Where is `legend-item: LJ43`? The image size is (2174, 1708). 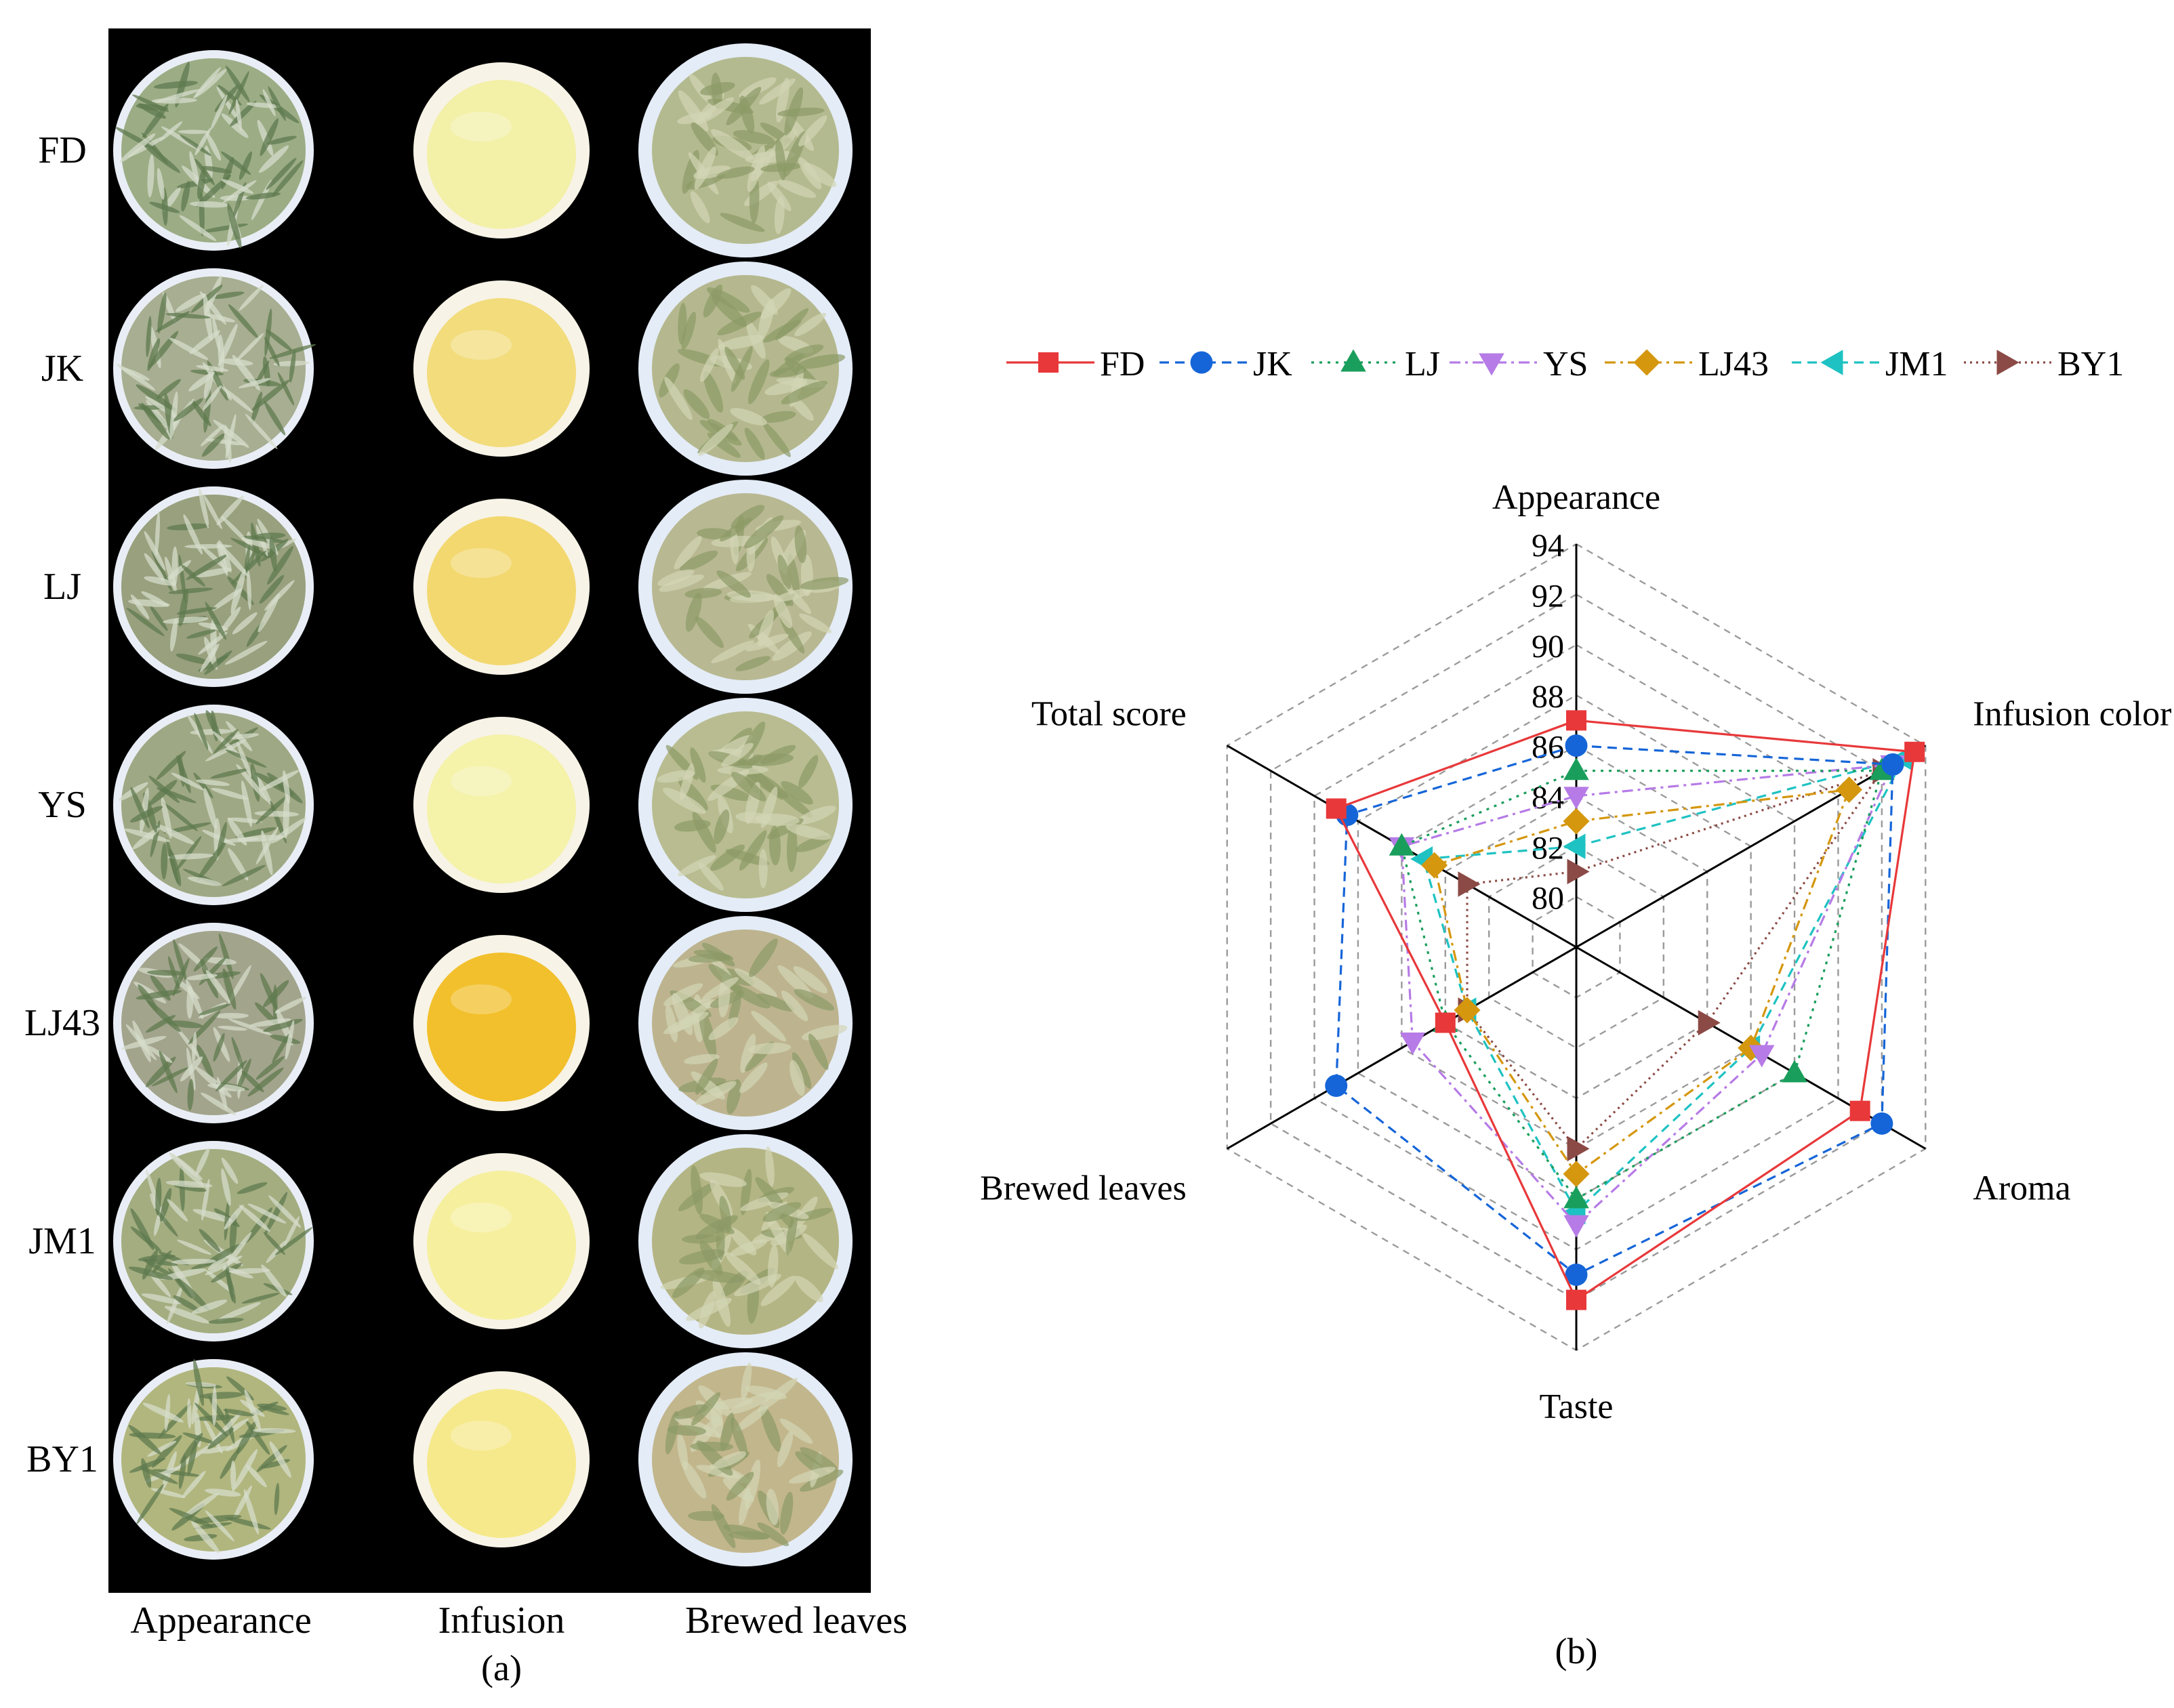 legend-item: LJ43 is located at coordinates (1687, 364).